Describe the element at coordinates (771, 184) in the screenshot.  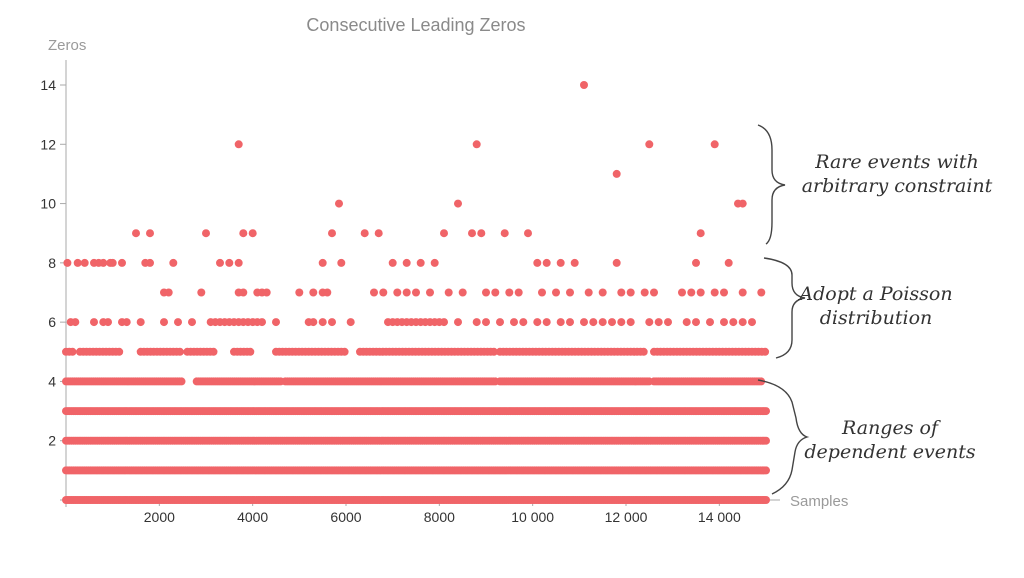
I see `brace-rare-events` at that location.